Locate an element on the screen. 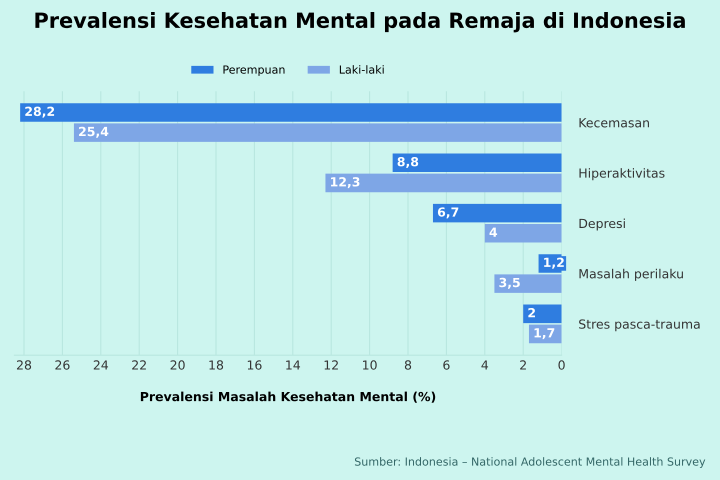  chart-title: Prevalensi Kesehatan Mental pada Remaja di Indonesia is located at coordinates (360, 22).